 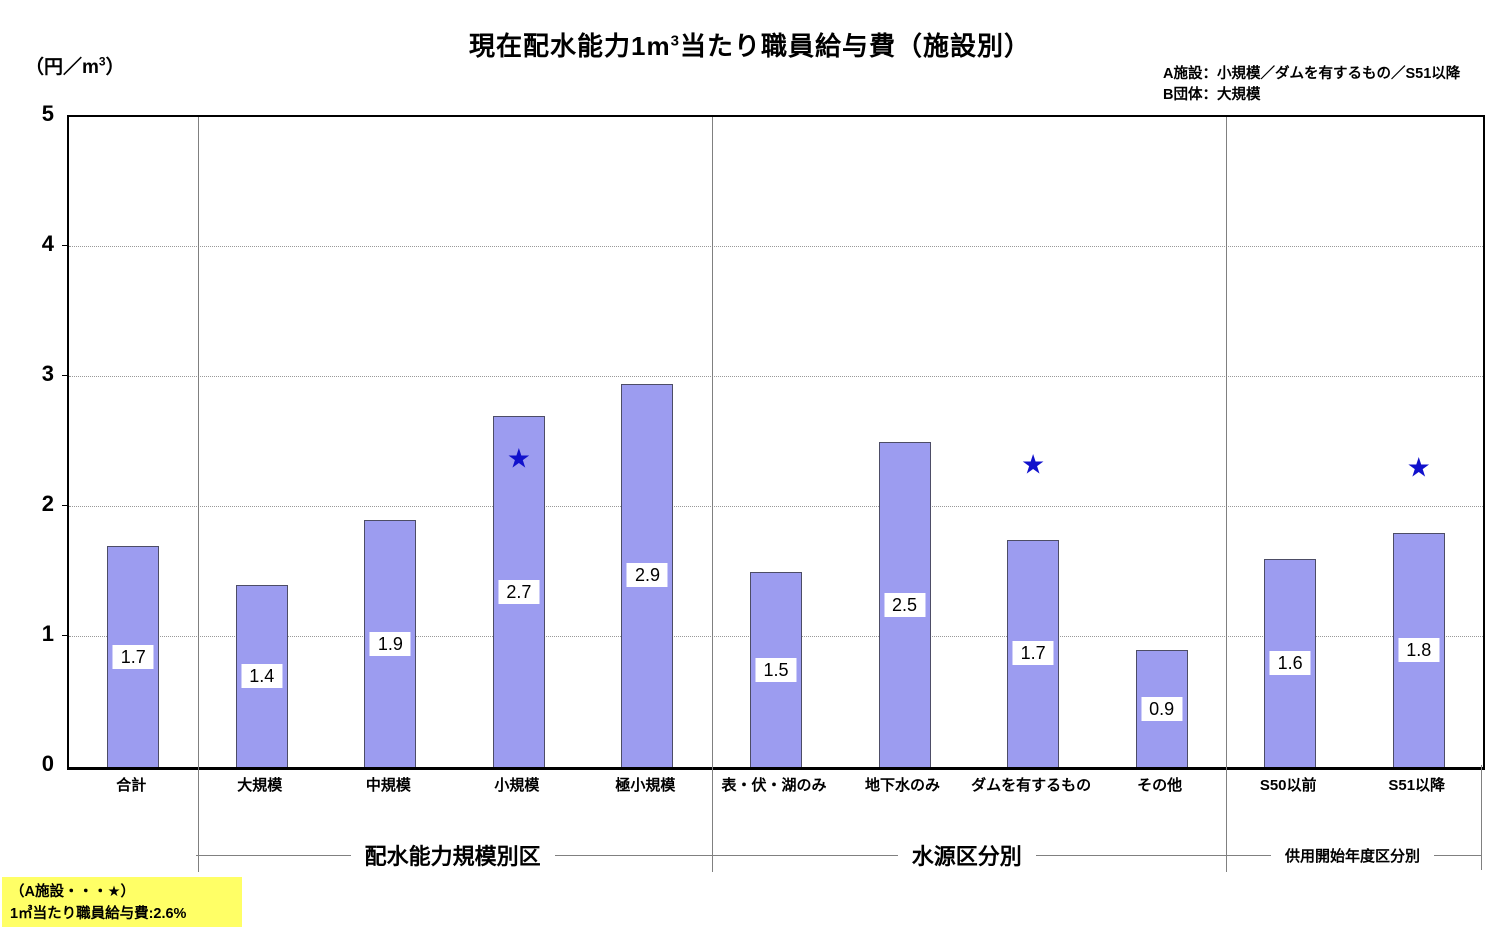 What do you see at coordinates (262, 676) in the screenshot?
I see `bar-value-label: 1.4` at bounding box center [262, 676].